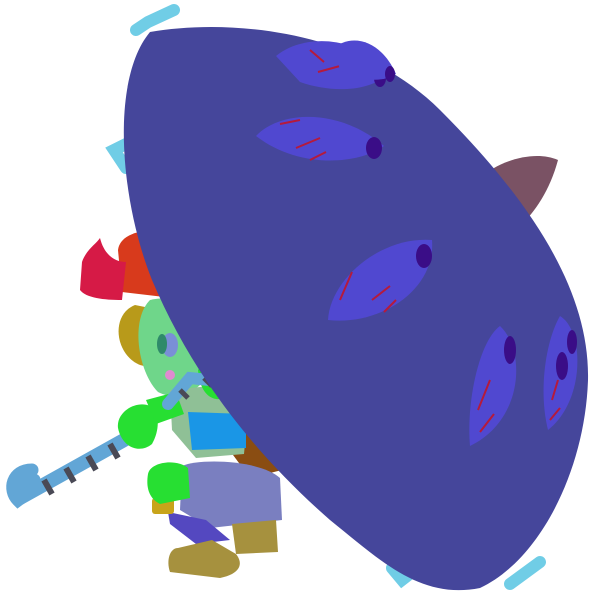  Describe the element at coordinates (525, 573) in the screenshot. I see `rib-bottom-right` at that location.